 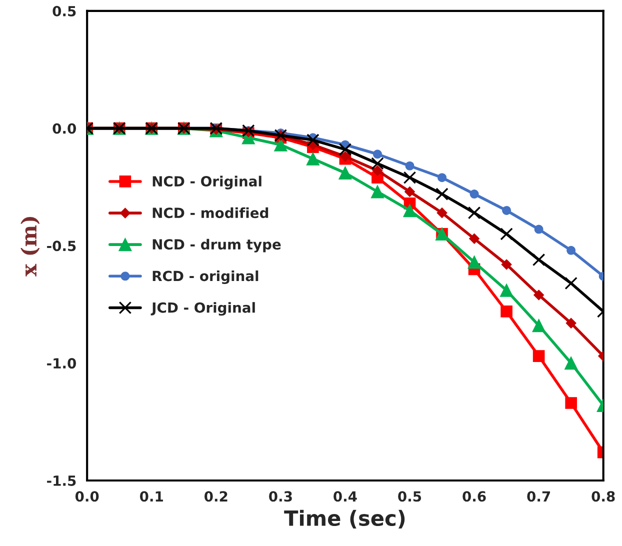 What do you see at coordinates (151, 496) in the screenshot?
I see `x-tick-label: 0.1` at bounding box center [151, 496].